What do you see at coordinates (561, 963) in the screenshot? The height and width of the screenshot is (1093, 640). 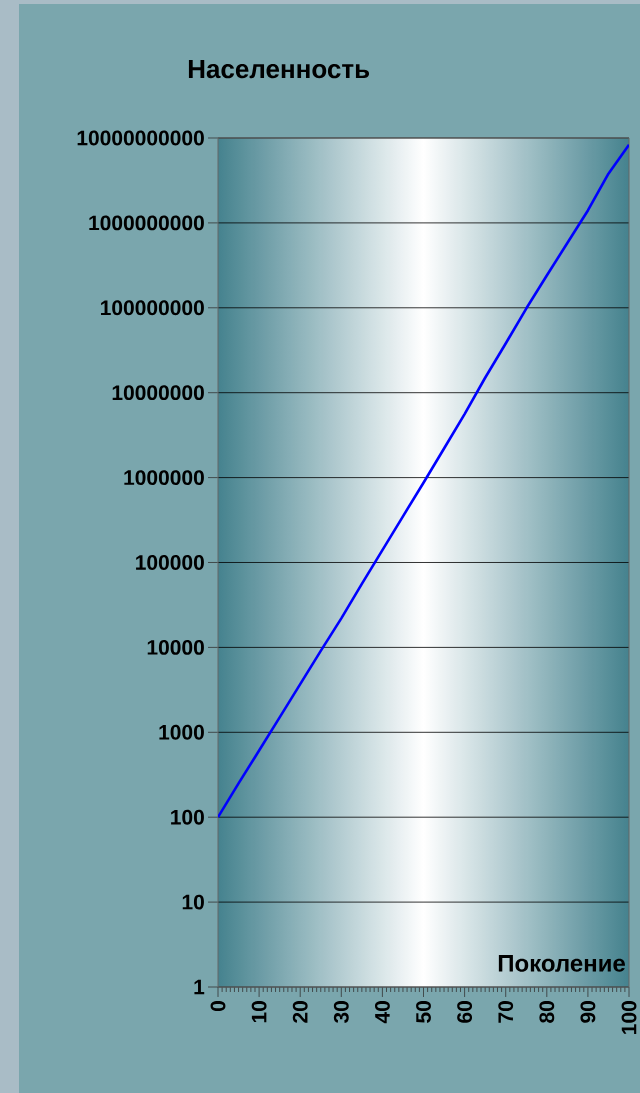 I see `x-axis-title: Поколение` at bounding box center [561, 963].